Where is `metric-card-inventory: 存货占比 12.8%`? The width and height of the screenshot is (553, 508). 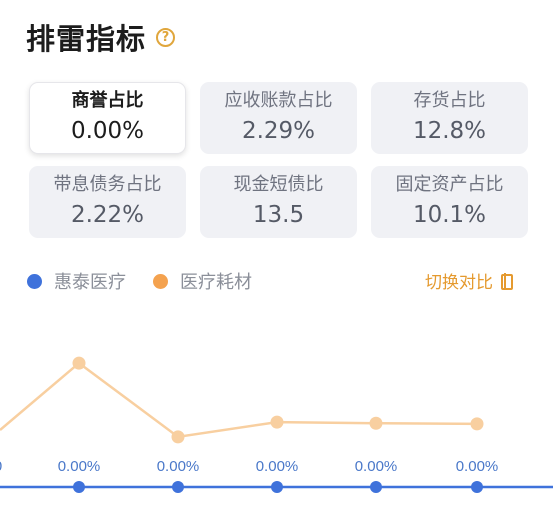 metric-card-inventory: 存货占比 12.8% is located at coordinates (449, 118).